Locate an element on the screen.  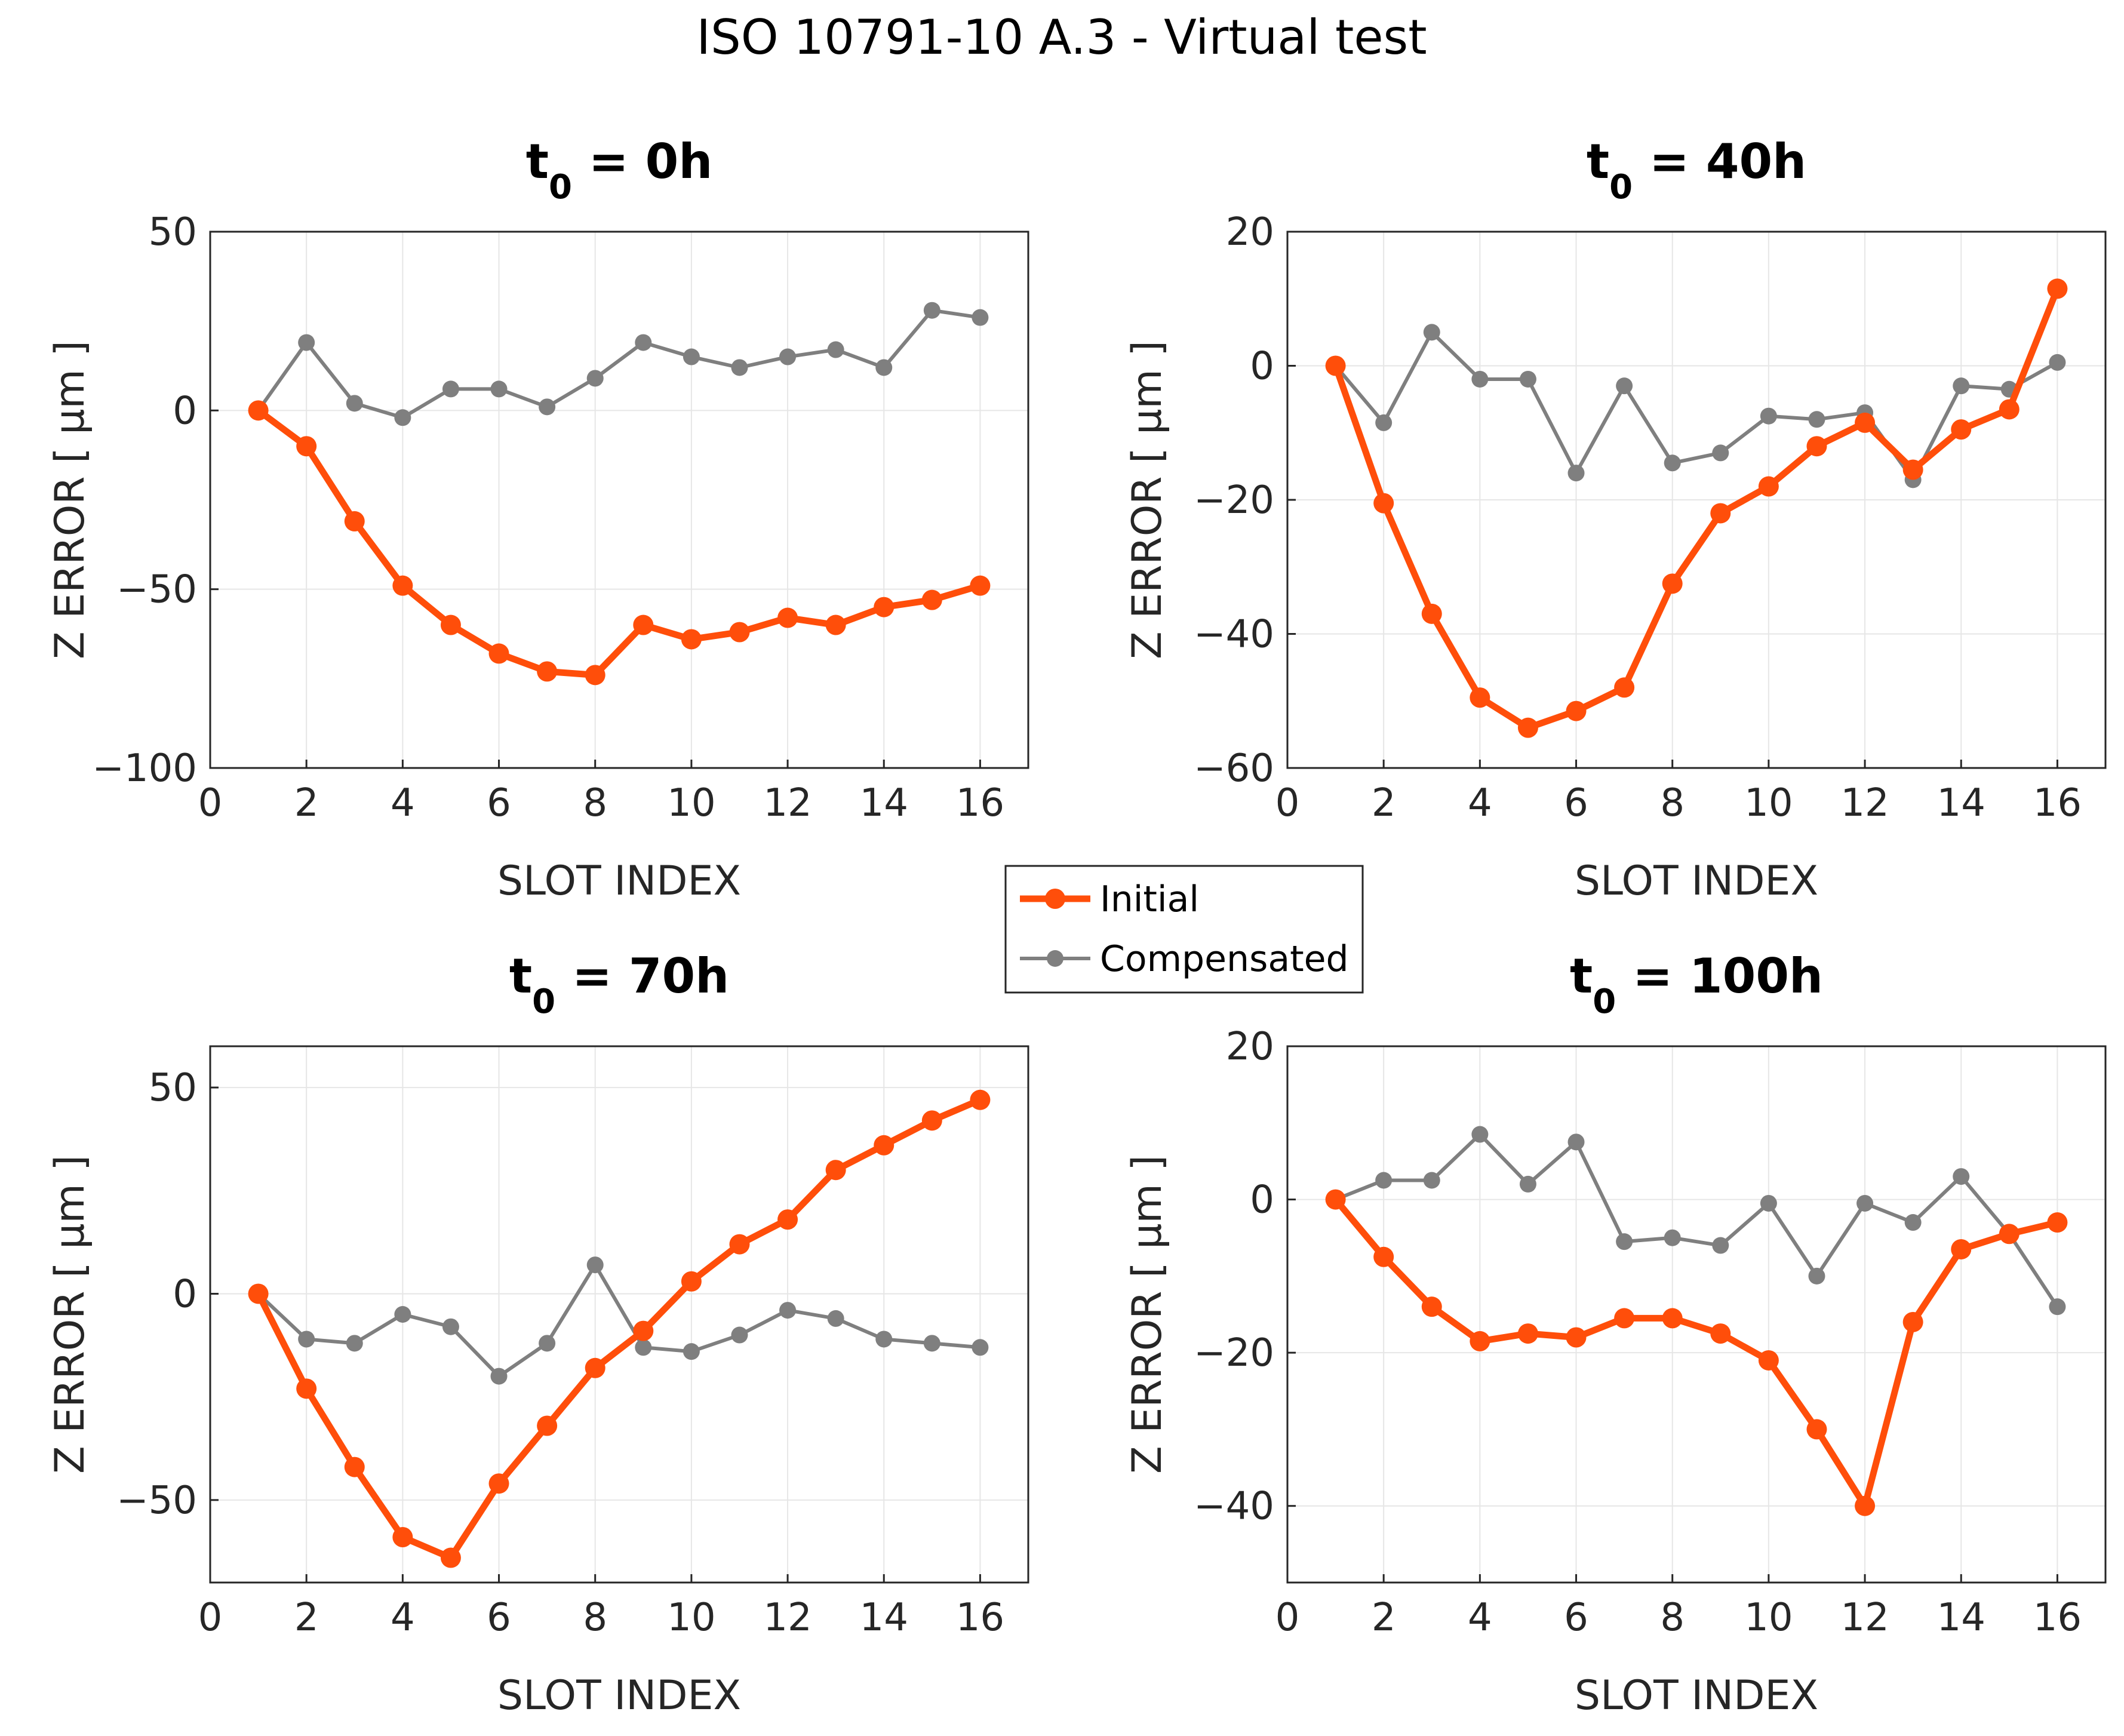
x-tick-label: 0 is located at coordinates (1288, 803).